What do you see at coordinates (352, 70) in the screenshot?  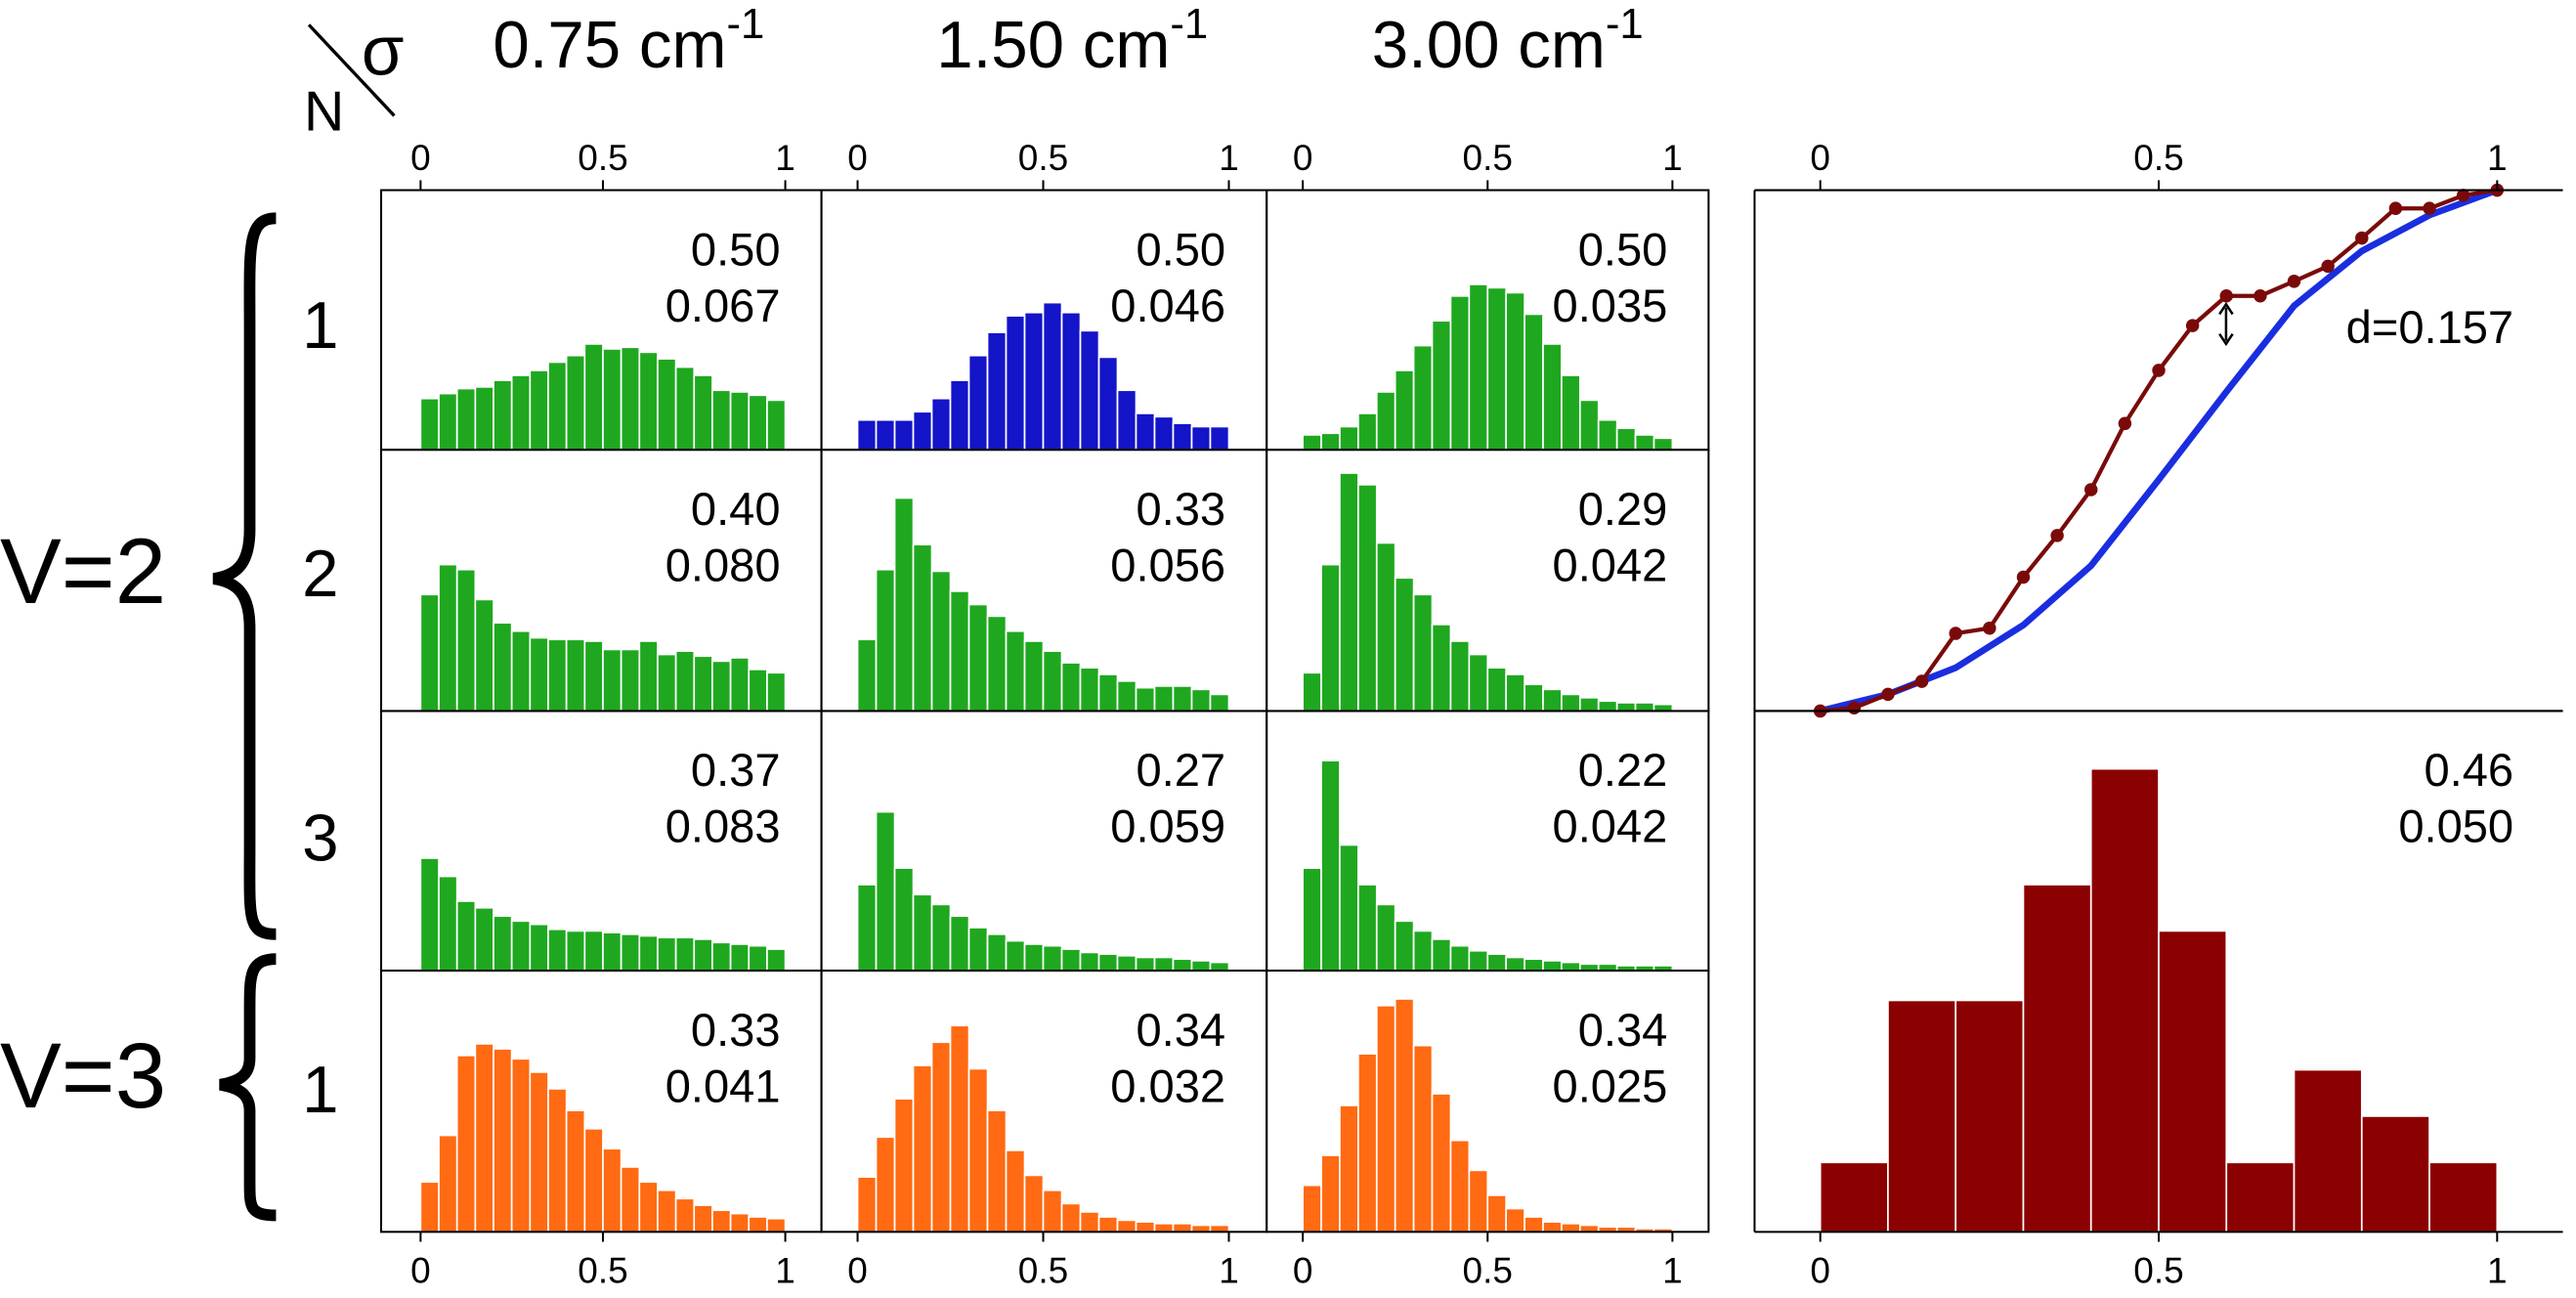 I see `corner-slash` at bounding box center [352, 70].